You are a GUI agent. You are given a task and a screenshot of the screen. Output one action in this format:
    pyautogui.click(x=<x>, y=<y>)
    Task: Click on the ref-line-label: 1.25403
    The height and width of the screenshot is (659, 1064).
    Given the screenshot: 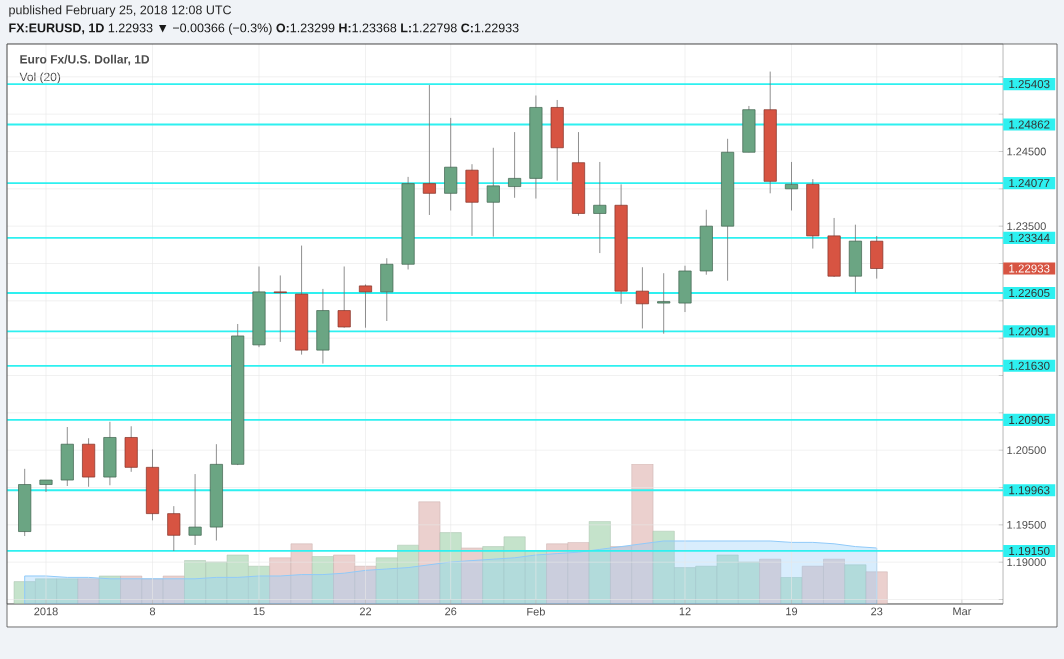 What is the action you would take?
    pyautogui.click(x=1029, y=84)
    